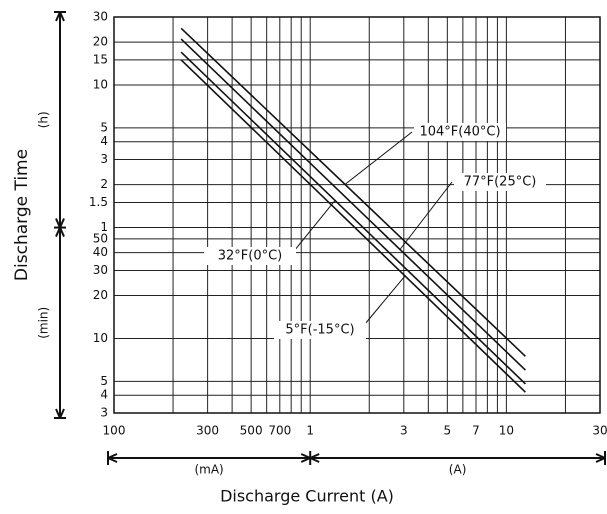  Describe the element at coordinates (458, 470) in the screenshot. I see `x-unit: (A)` at that location.